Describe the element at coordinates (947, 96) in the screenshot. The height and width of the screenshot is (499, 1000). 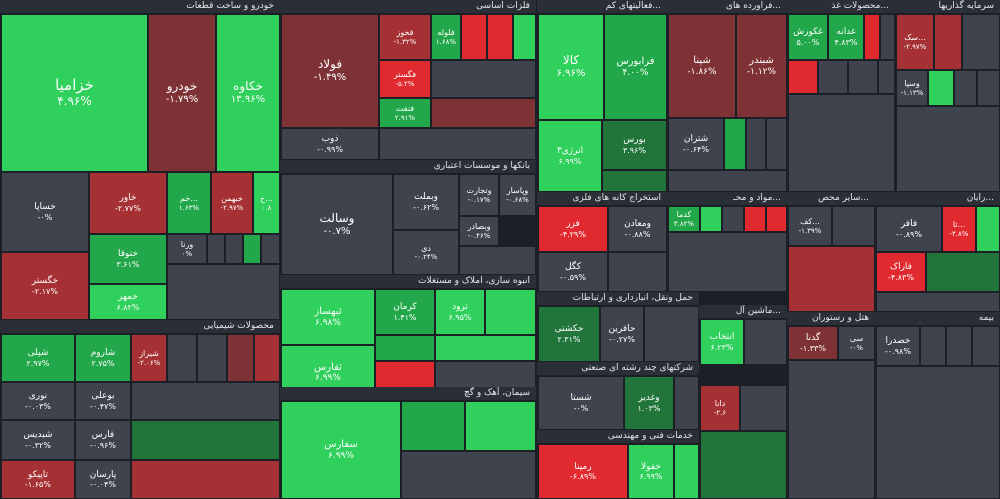
I see `sector-invest: سرمایه گذاریها سک... -۲.۹۷% وسپا -۱.۱۳%` at that location.